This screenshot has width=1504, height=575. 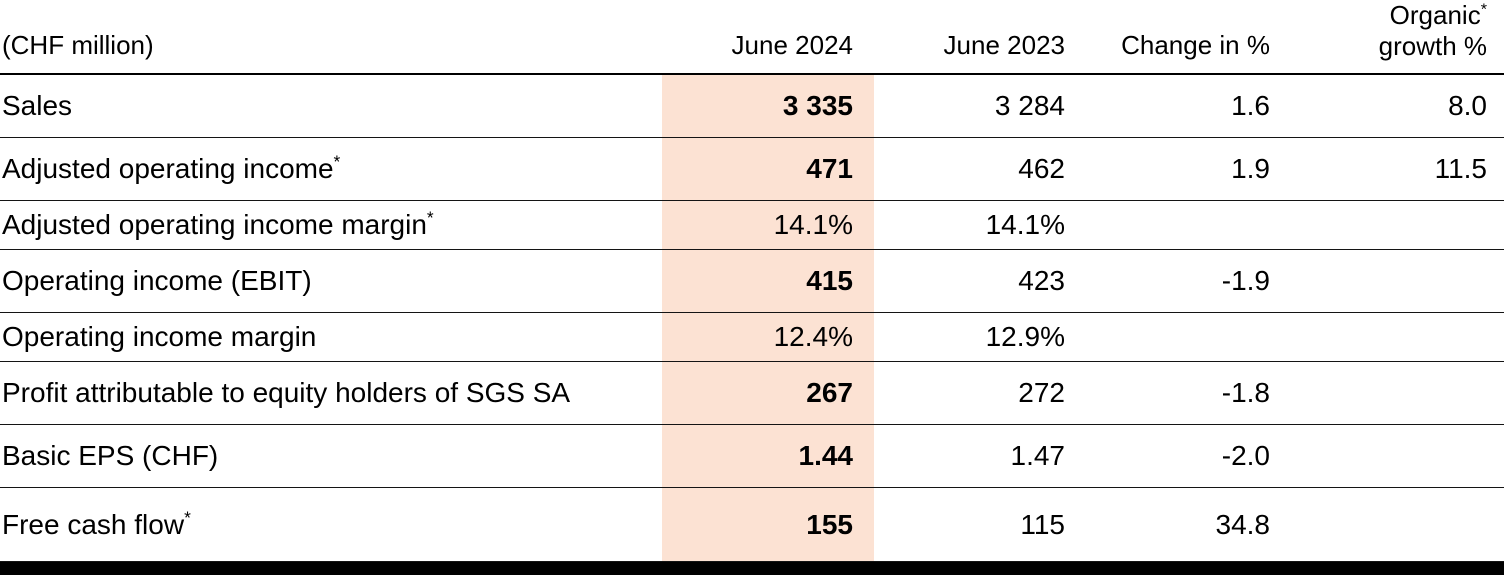 I want to click on row-label: Sales, so click(x=37, y=106).